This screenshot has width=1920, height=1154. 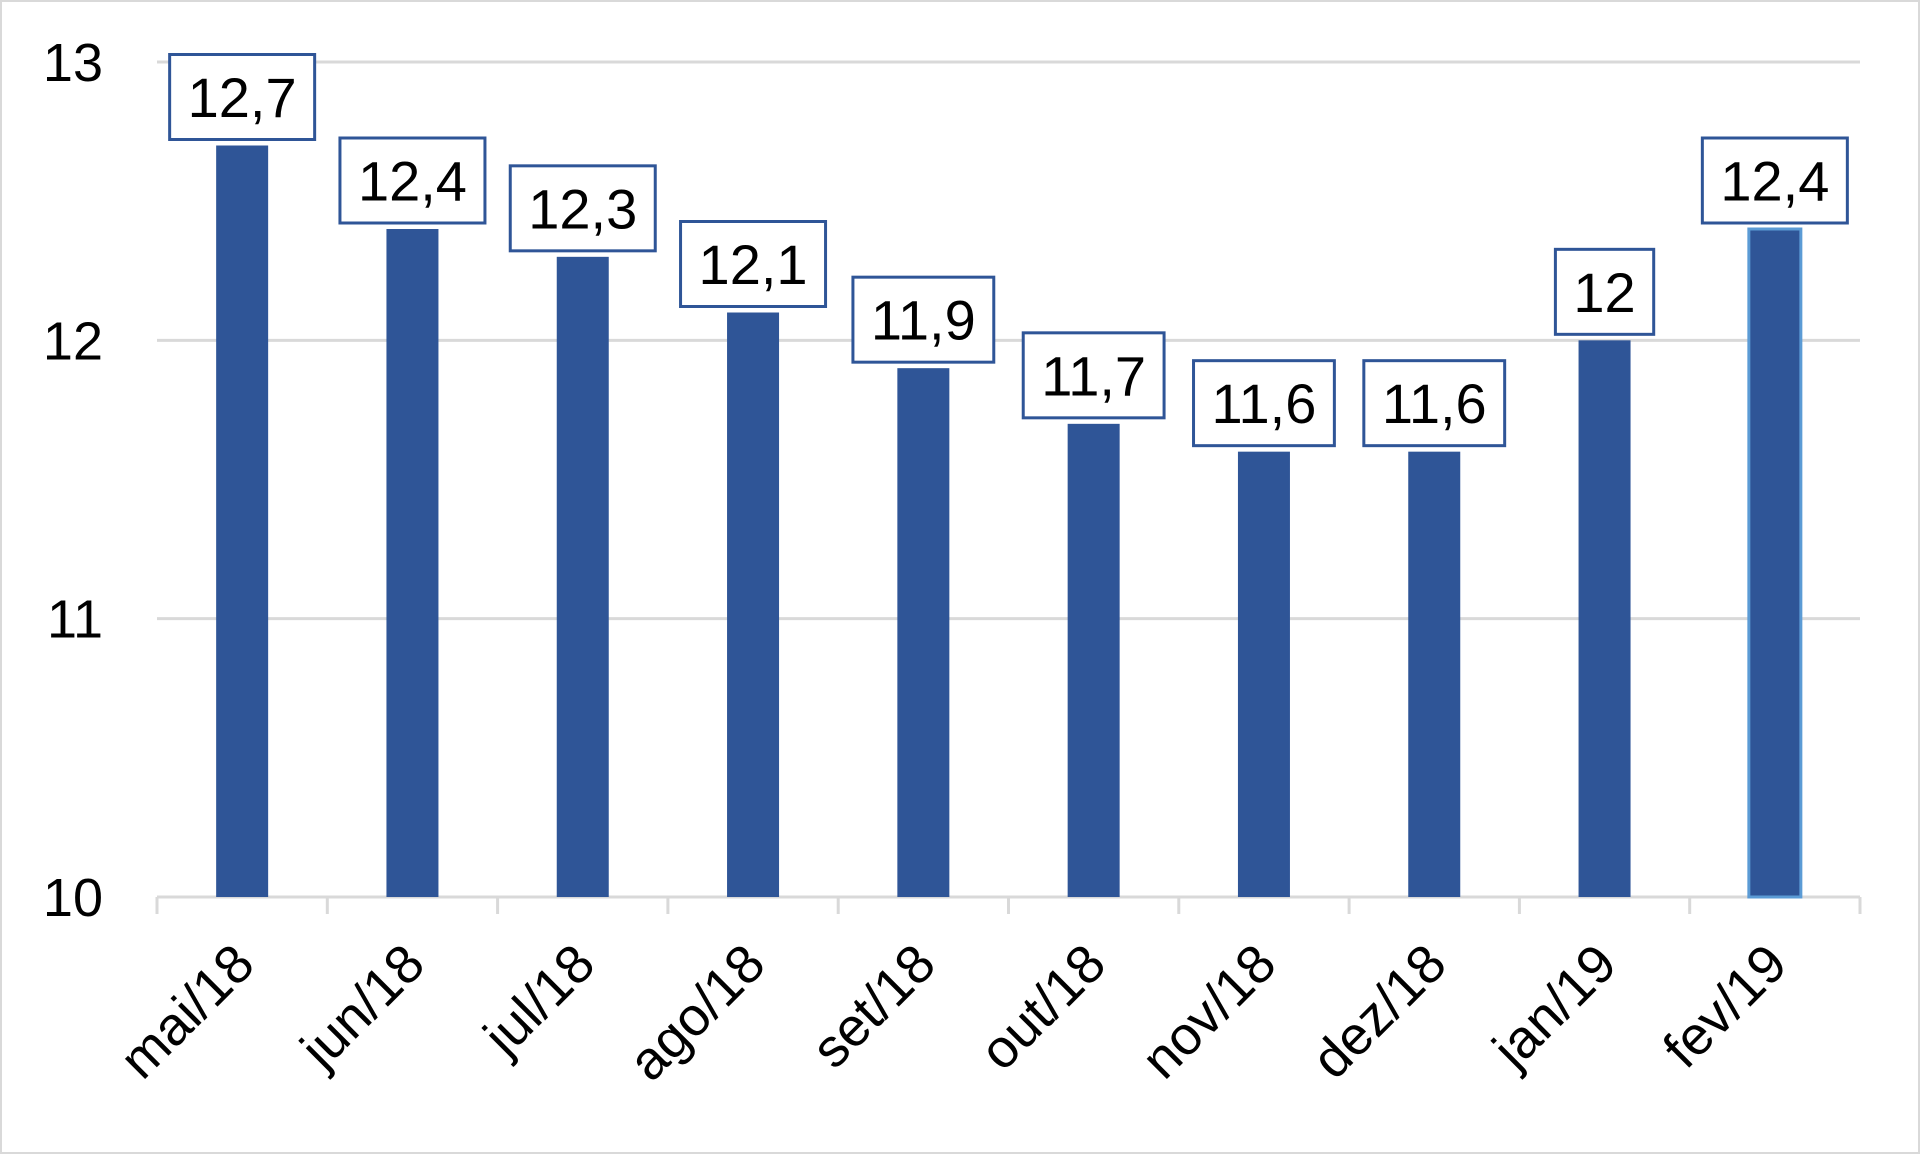 What do you see at coordinates (75, 620) in the screenshot?
I see `y-tick-label: 11` at bounding box center [75, 620].